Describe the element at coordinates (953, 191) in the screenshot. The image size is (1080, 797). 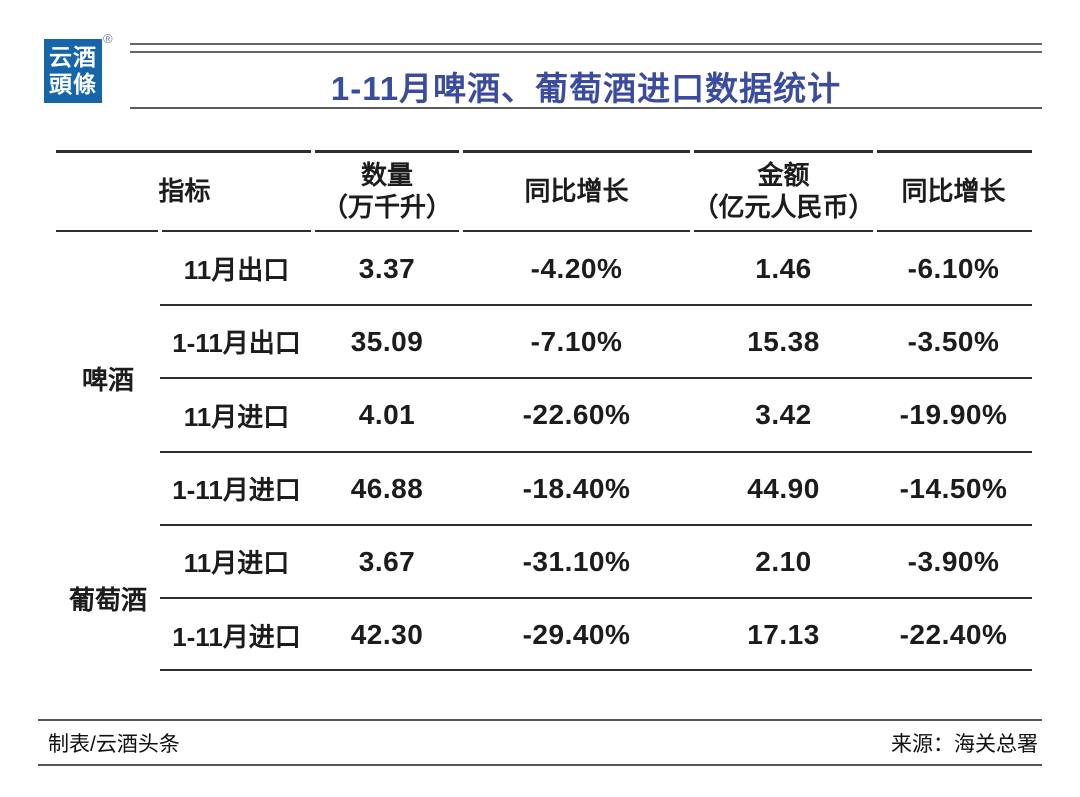
I see `header-amount-yoy: 同比增长` at that location.